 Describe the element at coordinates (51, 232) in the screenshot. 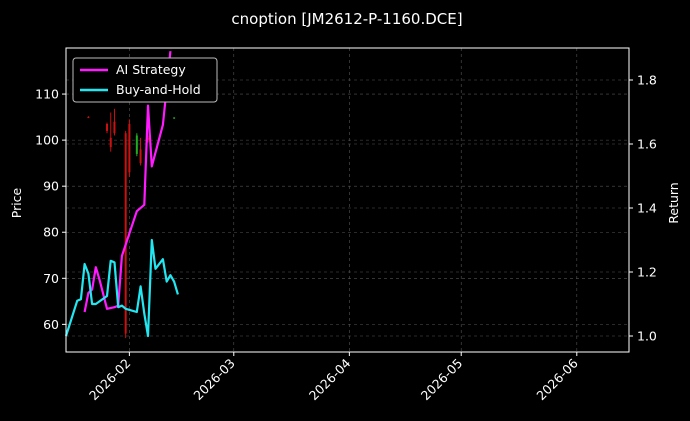

I see `y-left-tick-label: 80` at that location.